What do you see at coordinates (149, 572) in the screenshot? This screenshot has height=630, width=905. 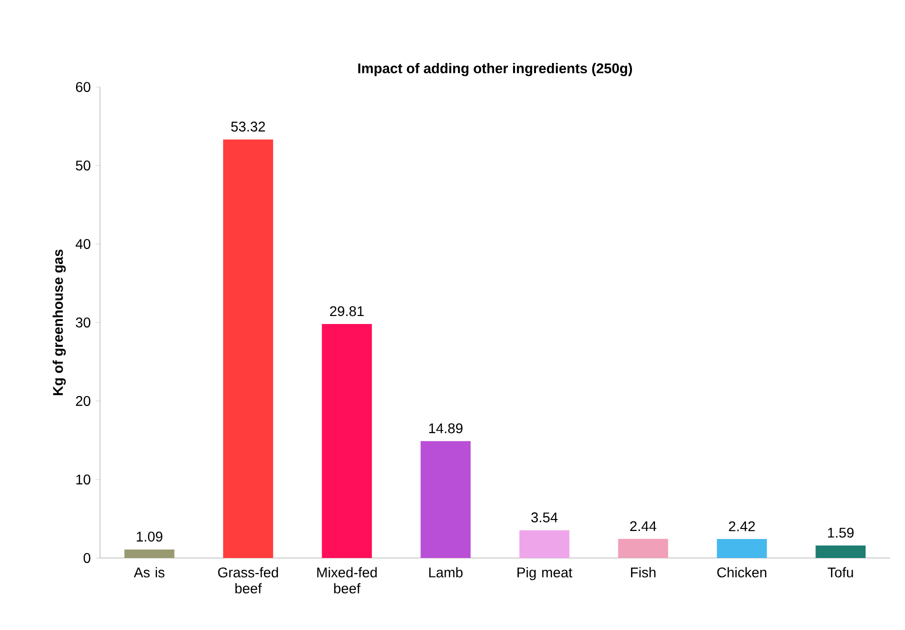 I see `x-tick-label: As is` at bounding box center [149, 572].